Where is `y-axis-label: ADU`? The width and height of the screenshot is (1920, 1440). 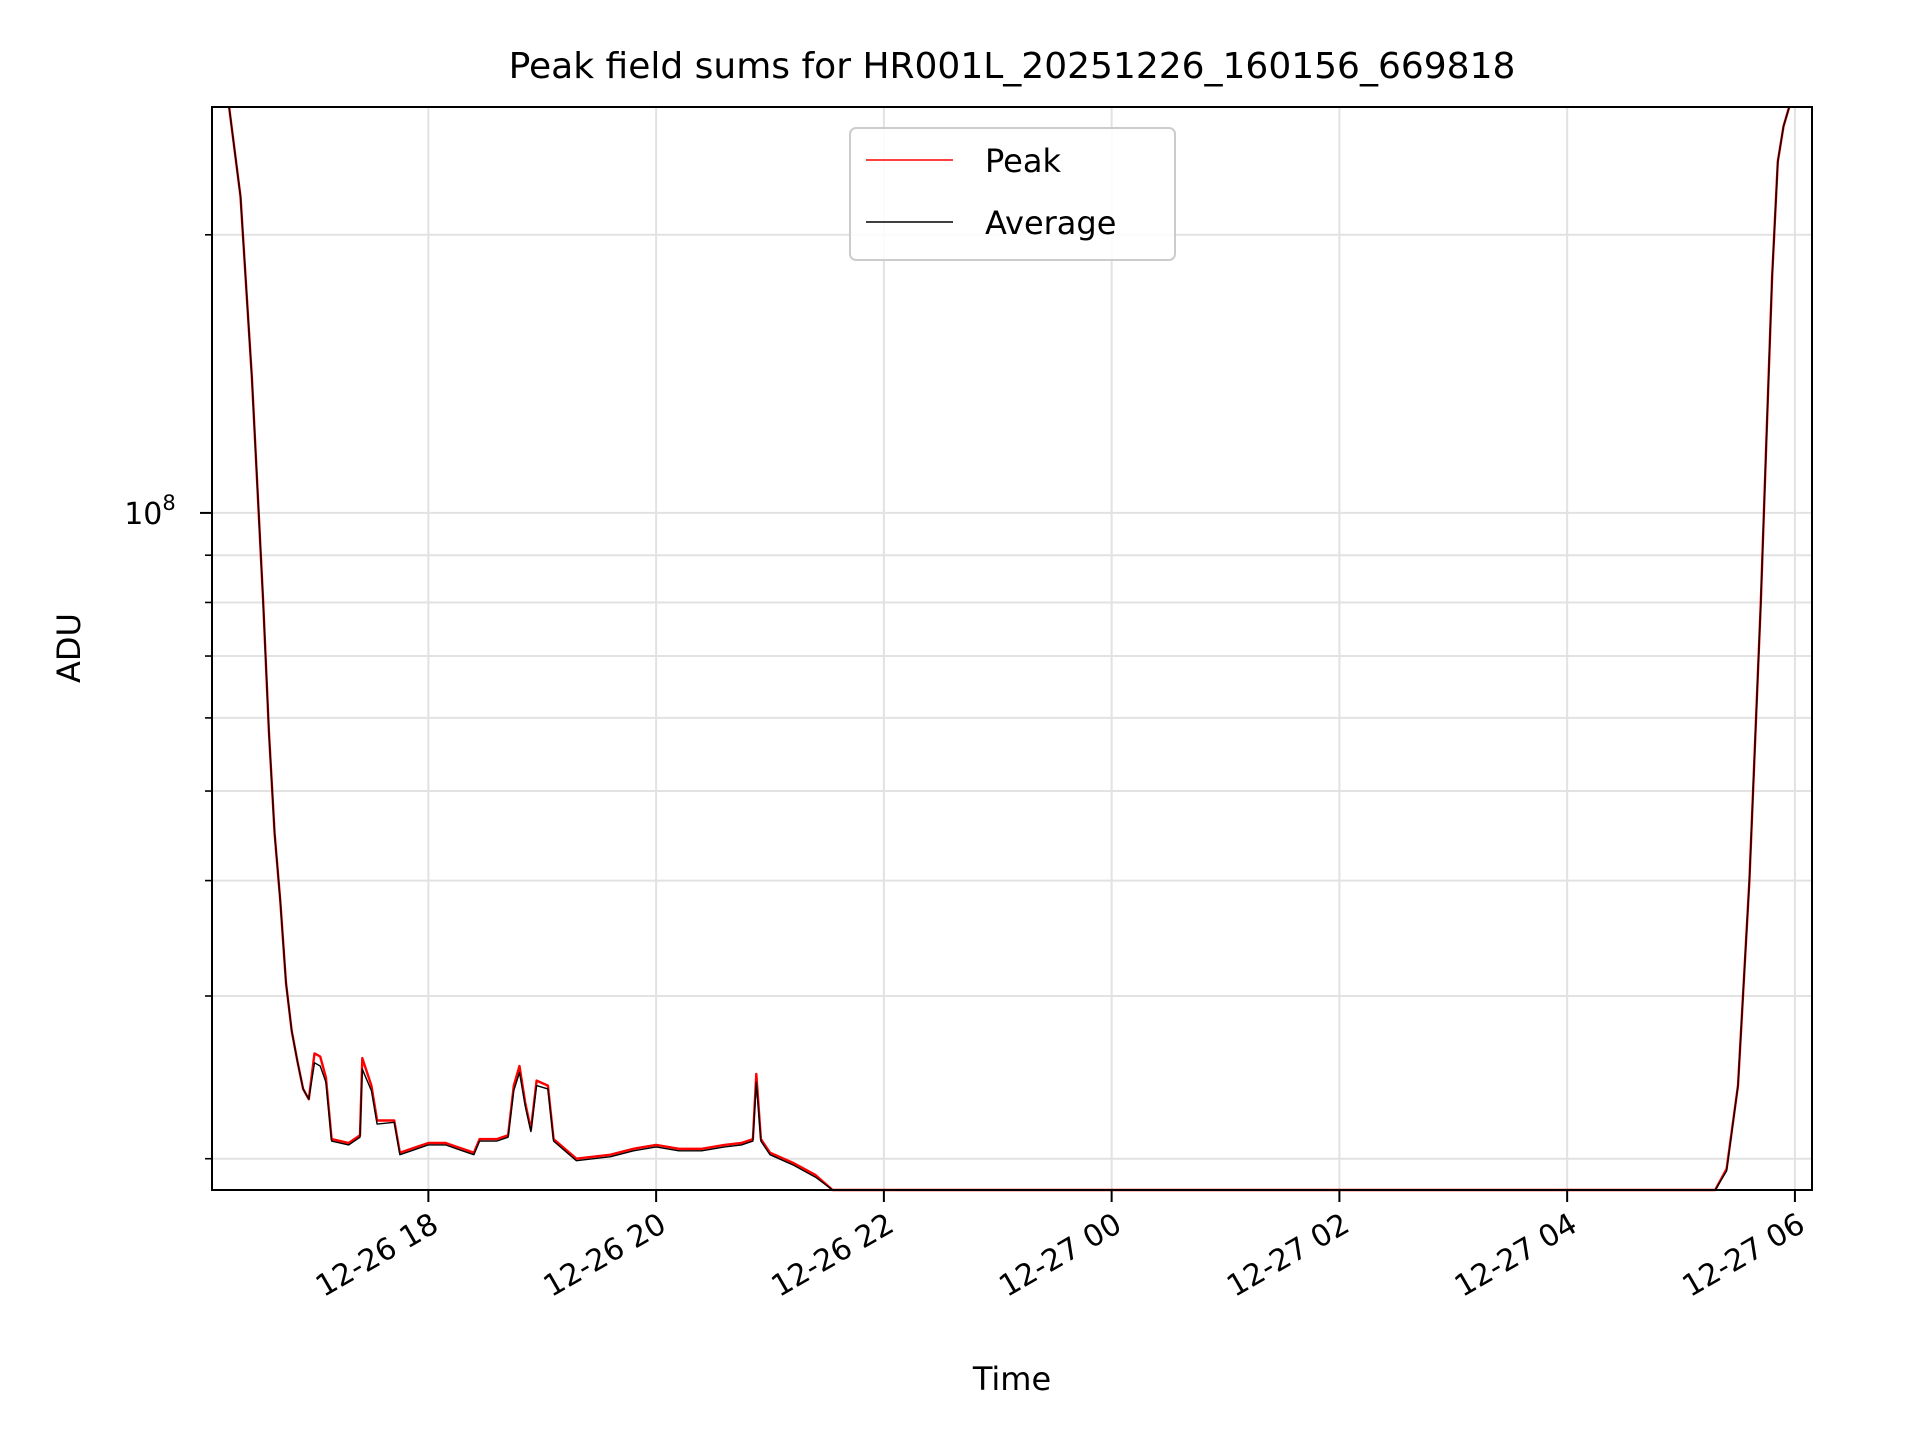 y-axis-label: ADU is located at coordinates (69, 648).